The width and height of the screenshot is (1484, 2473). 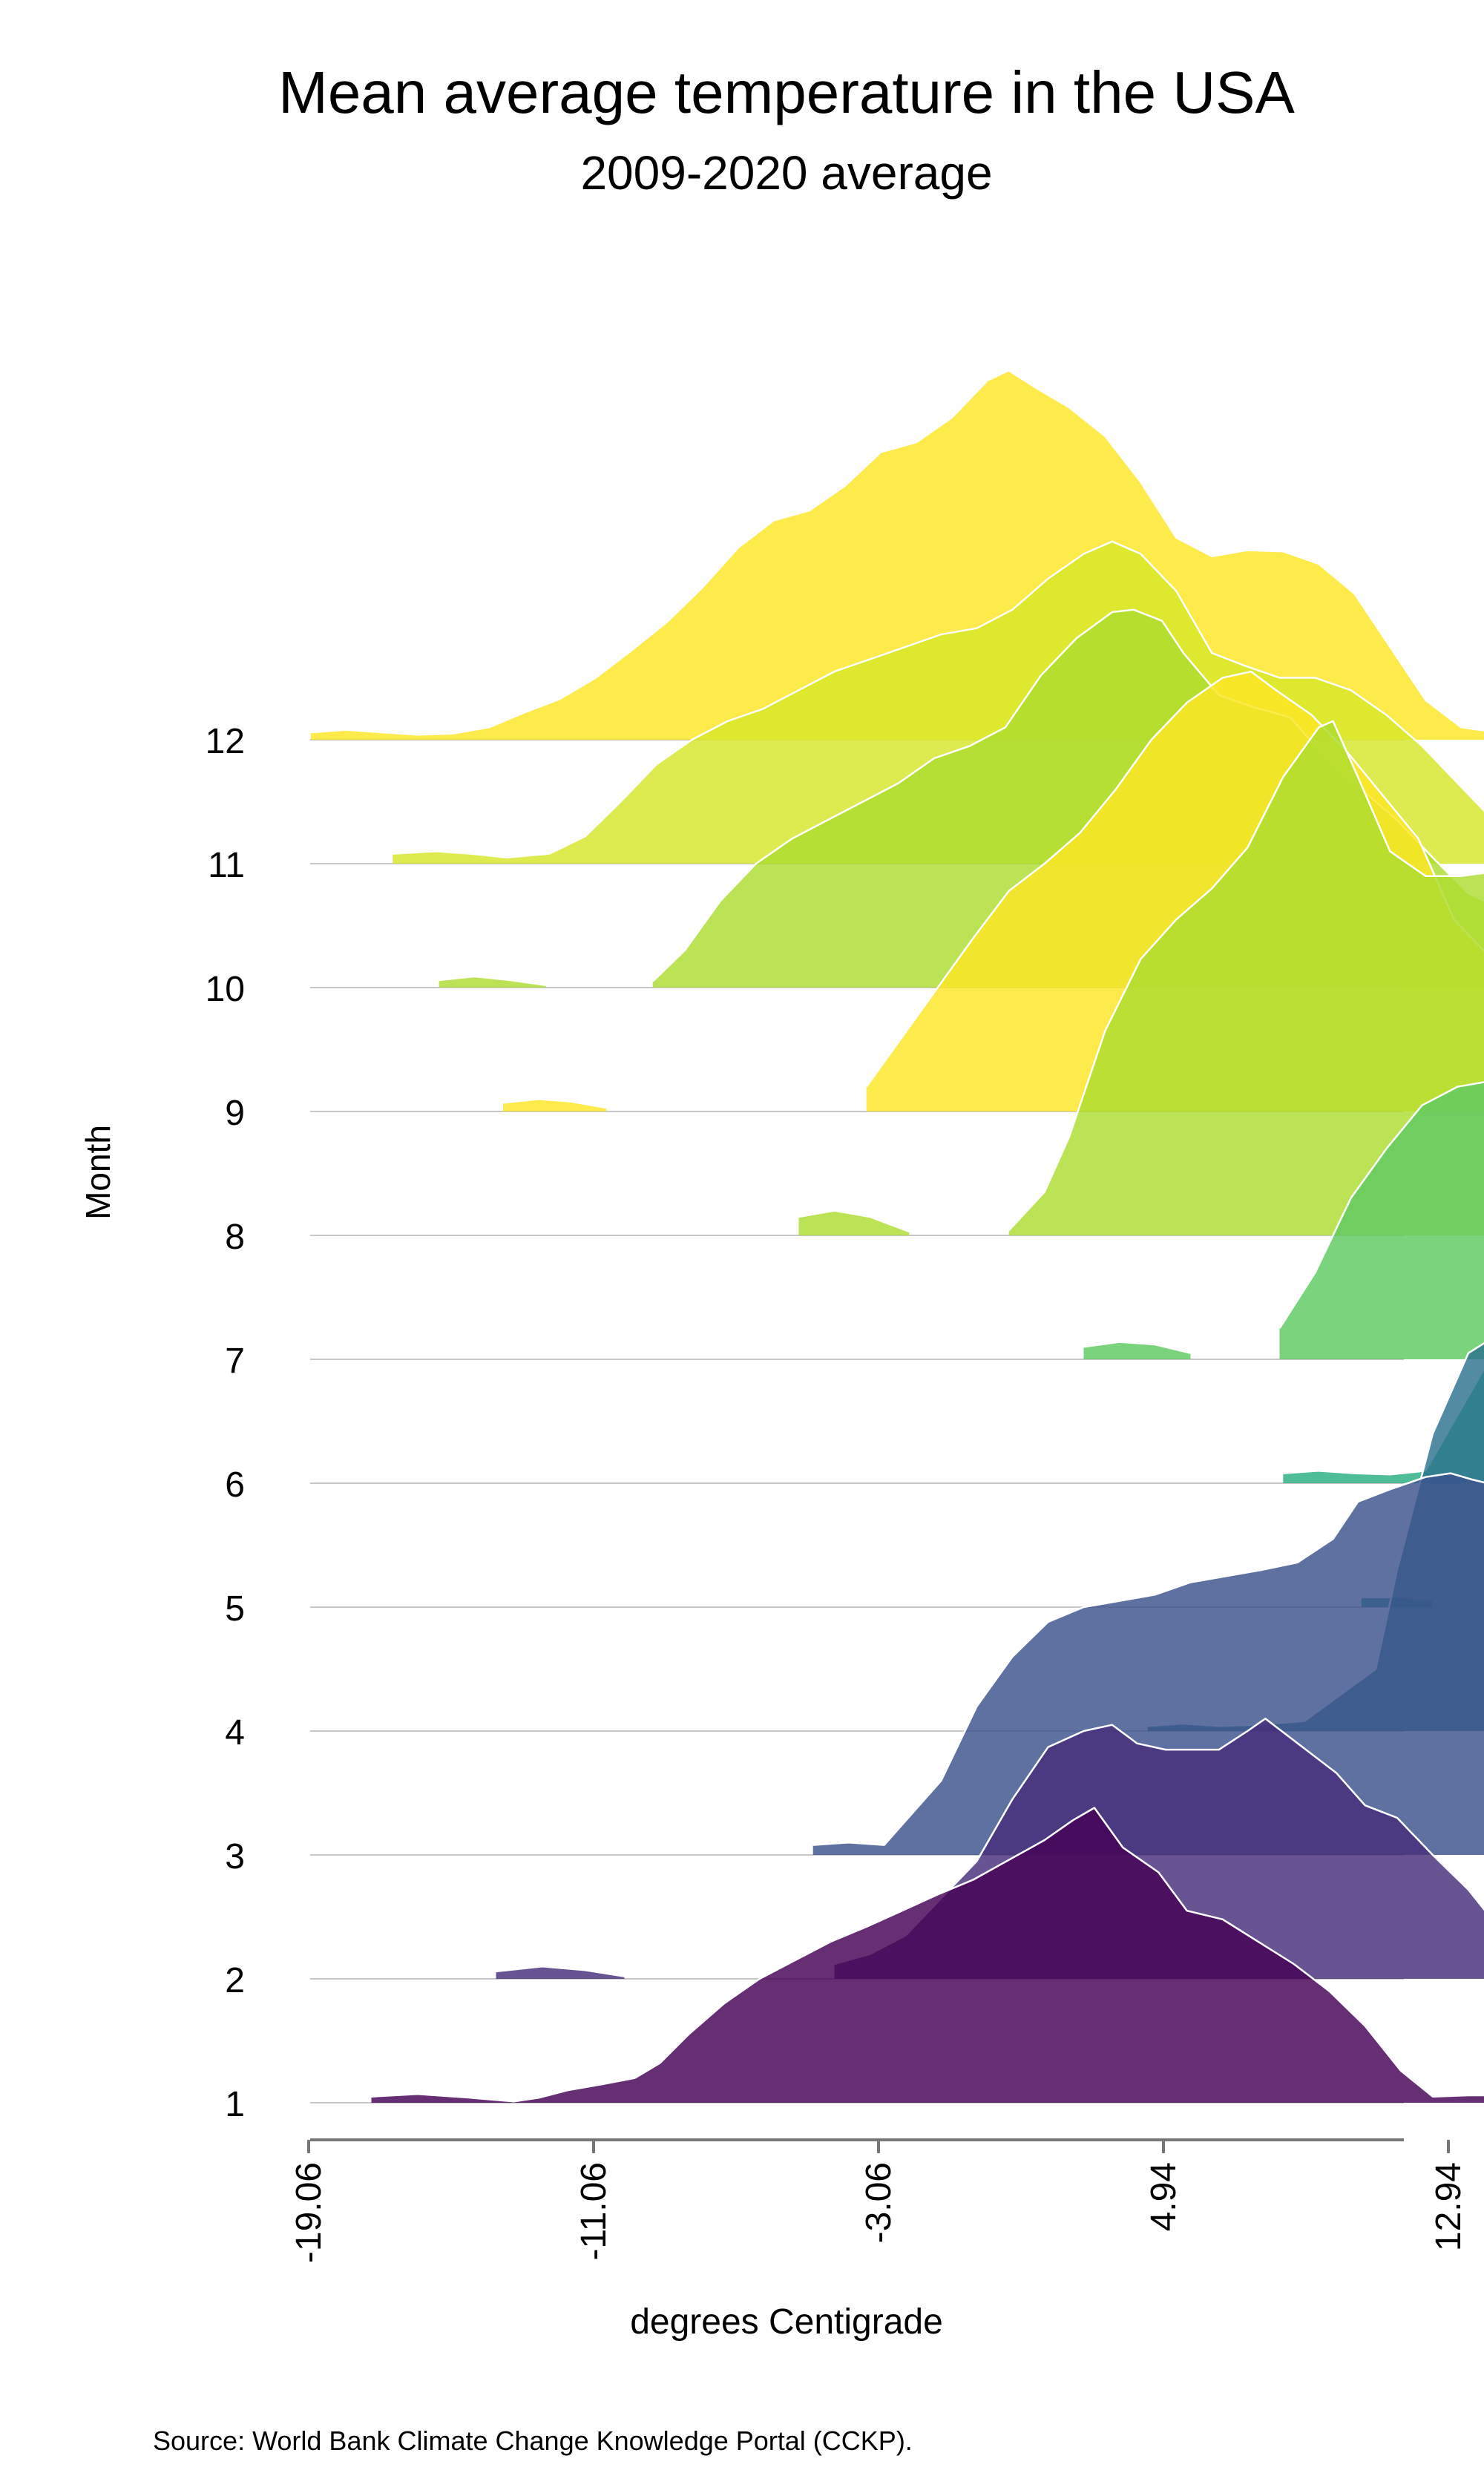 I want to click on y-tick-label: 8, so click(x=235, y=1237).